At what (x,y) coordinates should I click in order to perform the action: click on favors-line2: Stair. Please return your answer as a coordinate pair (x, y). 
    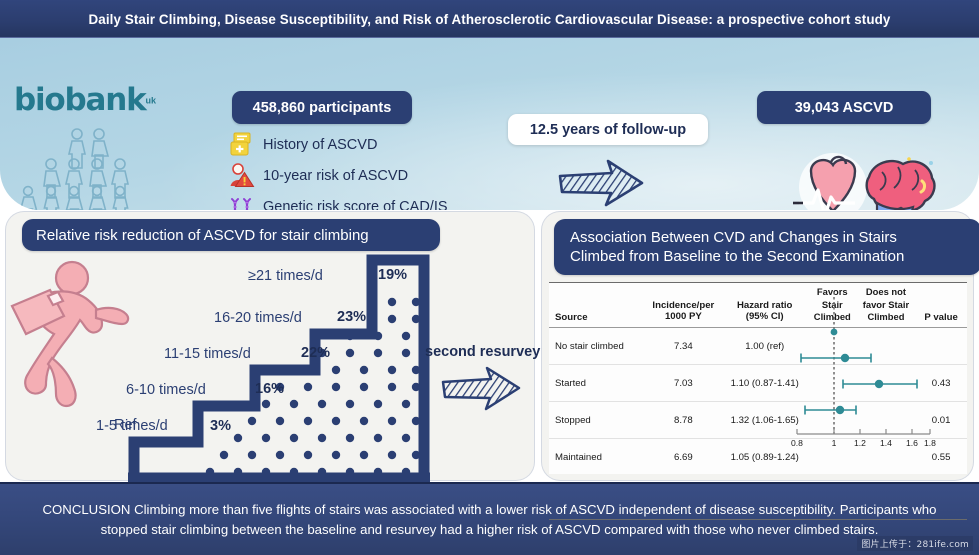
    Looking at the image, I should click on (832, 304).